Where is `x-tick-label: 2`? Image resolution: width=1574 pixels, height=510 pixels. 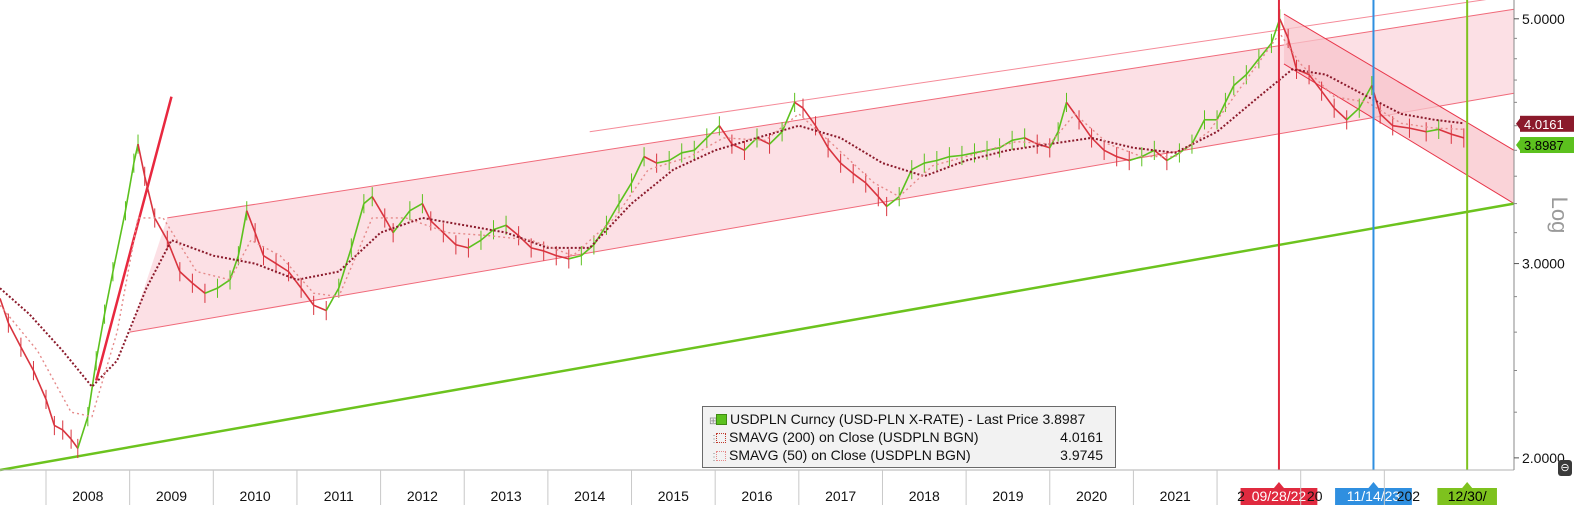
x-tick-label: 2 is located at coordinates (1241, 496).